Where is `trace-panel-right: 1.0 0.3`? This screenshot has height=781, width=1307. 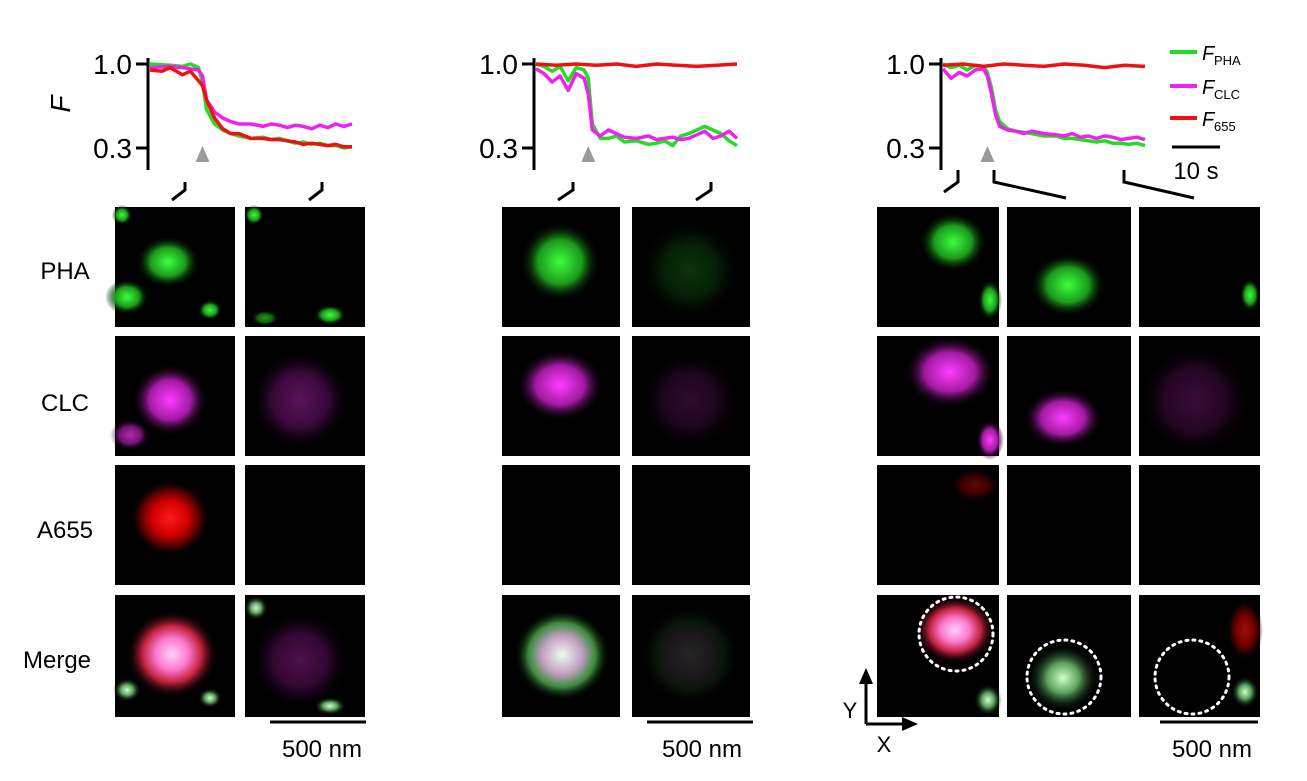
trace-panel-right: 1.0 0.3 is located at coordinates (1016, 109).